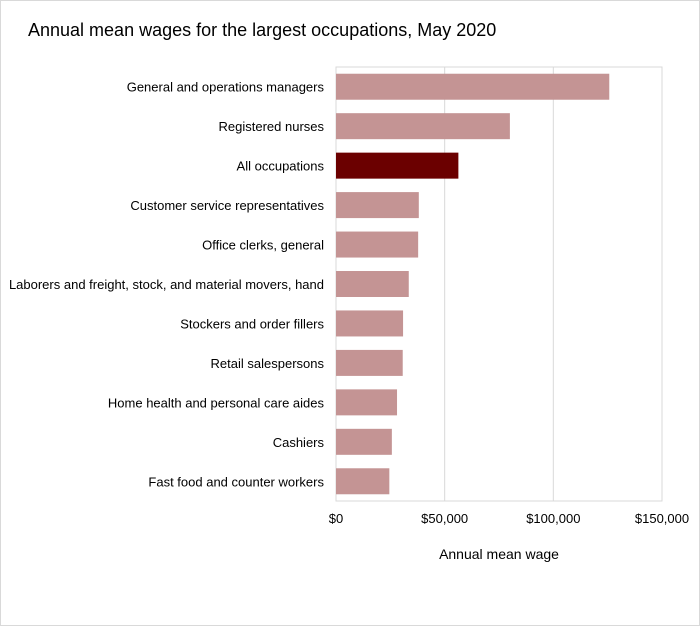 The width and height of the screenshot is (700, 626). Describe the element at coordinates (272, 126) in the screenshot. I see `category-label: Registered nurses` at that location.